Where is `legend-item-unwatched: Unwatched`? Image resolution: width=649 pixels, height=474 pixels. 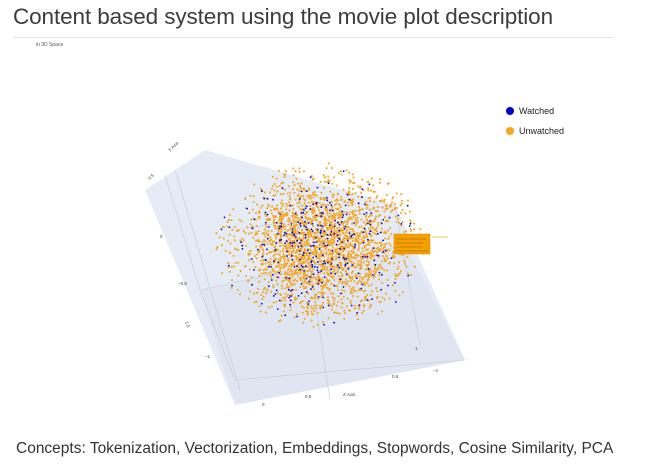 legend-item-unwatched: Unwatched is located at coordinates (535, 131).